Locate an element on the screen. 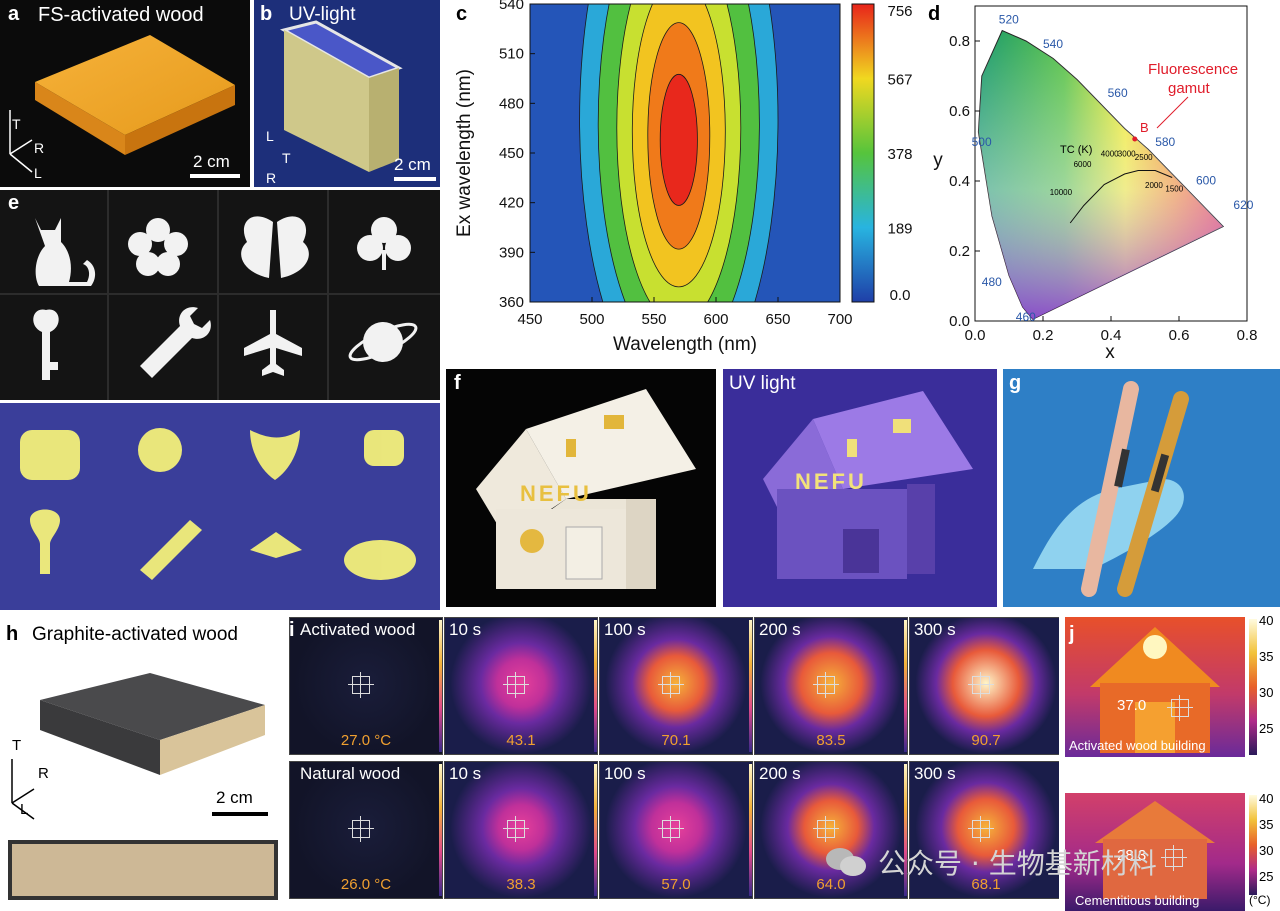  panel-label: b is located at coordinates (266, 14).